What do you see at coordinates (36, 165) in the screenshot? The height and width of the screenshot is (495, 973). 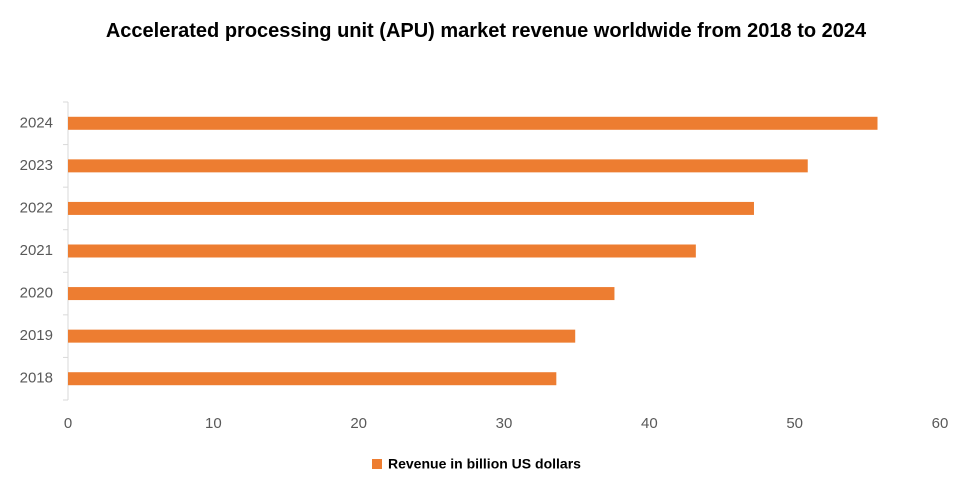 I see `y-tick-label: 2023` at bounding box center [36, 165].